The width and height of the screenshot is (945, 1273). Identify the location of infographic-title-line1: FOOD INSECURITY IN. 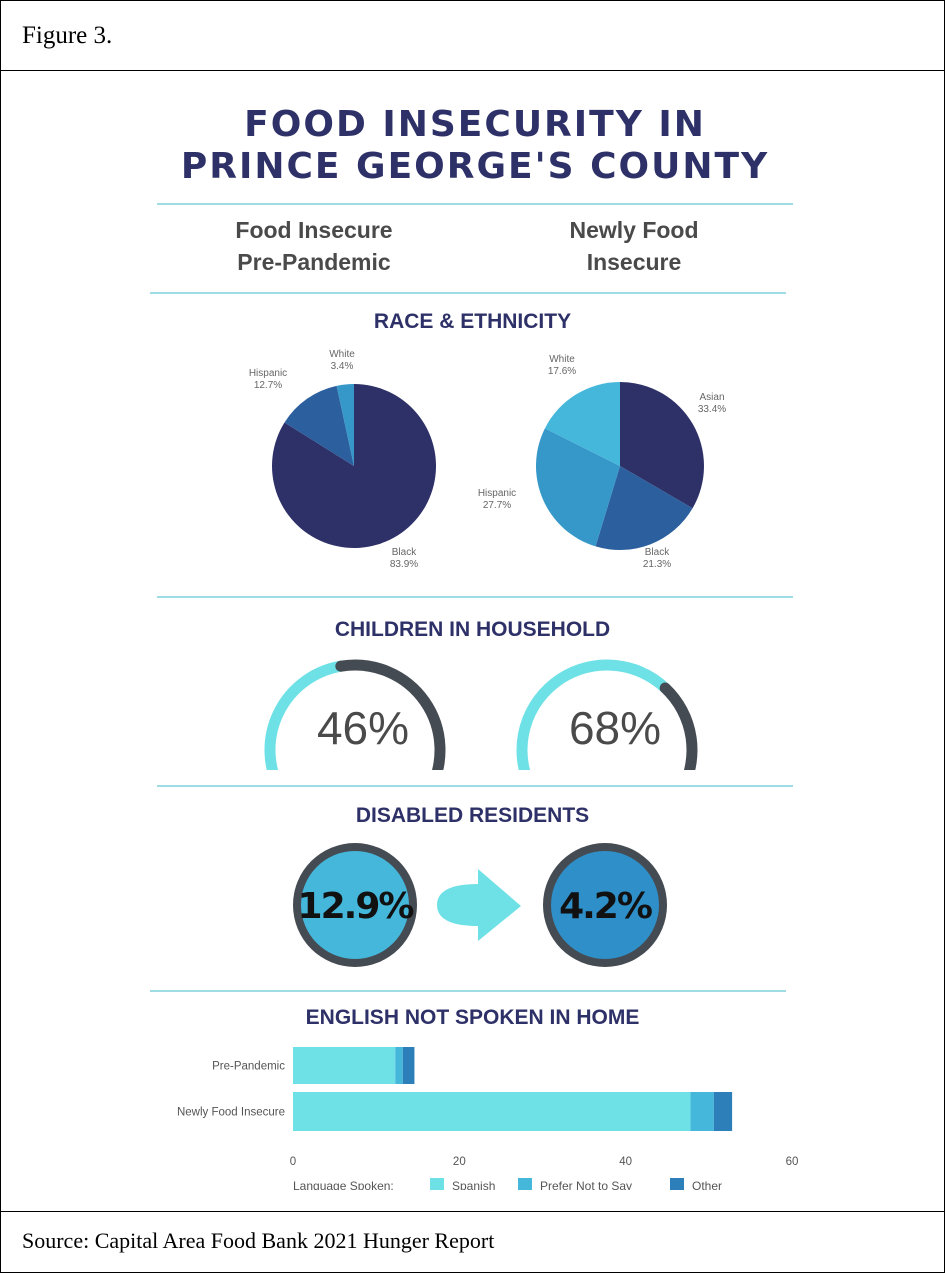
(475, 124).